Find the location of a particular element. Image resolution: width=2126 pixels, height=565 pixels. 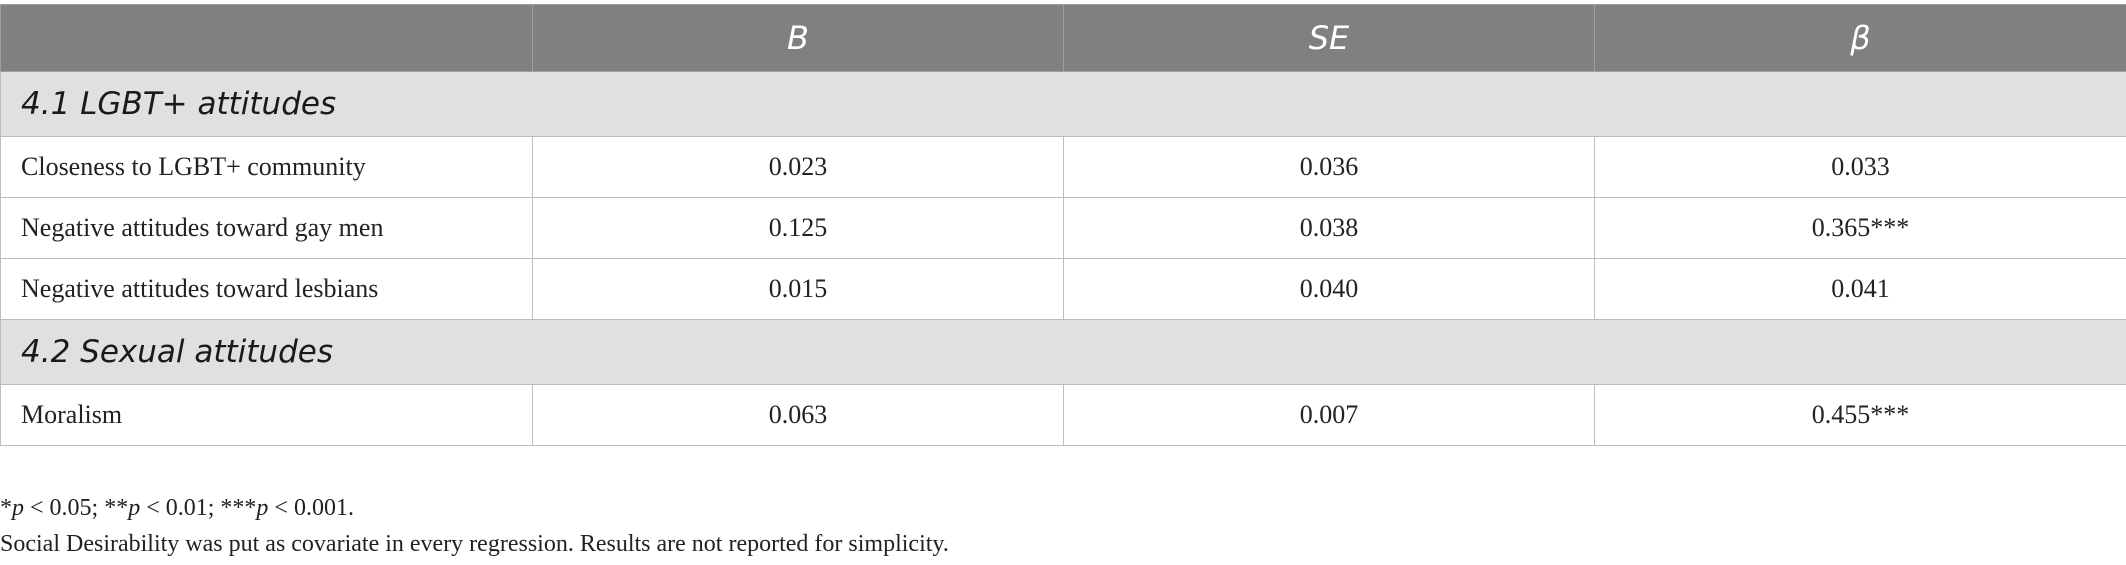

sig-threshold: < 0.001. is located at coordinates (311, 508).